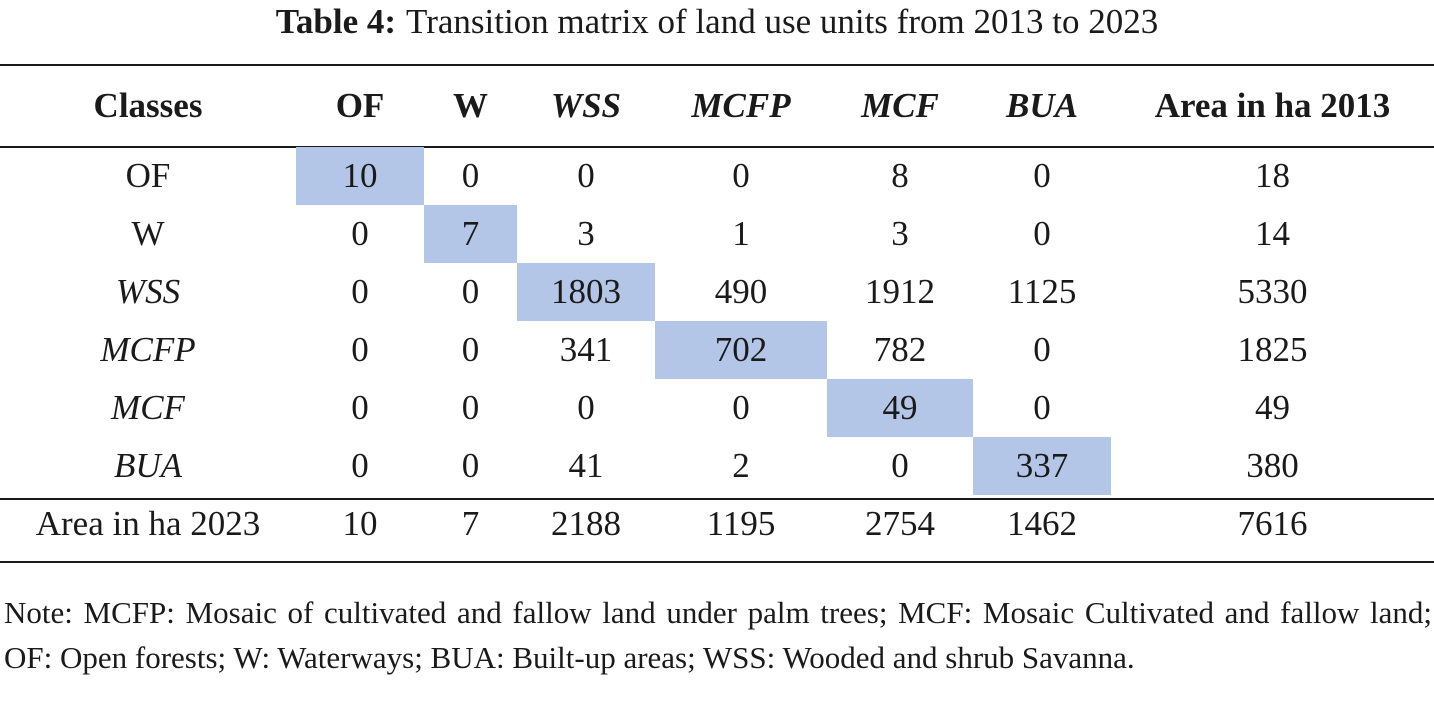  Describe the element at coordinates (900, 105) in the screenshot. I see `header-mcf: MCF` at that location.